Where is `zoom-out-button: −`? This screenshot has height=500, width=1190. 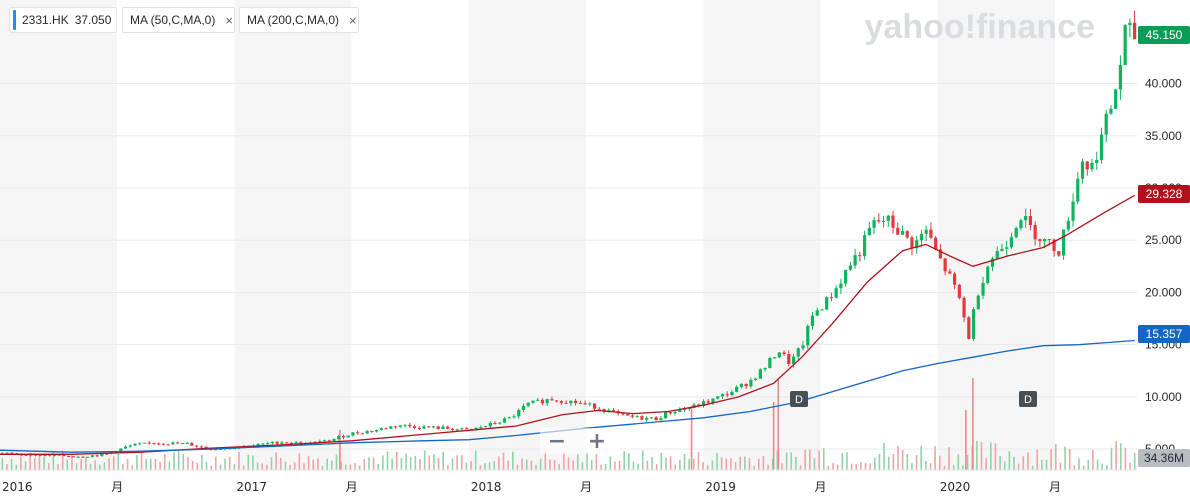 zoom-out-button: − is located at coordinates (557, 441).